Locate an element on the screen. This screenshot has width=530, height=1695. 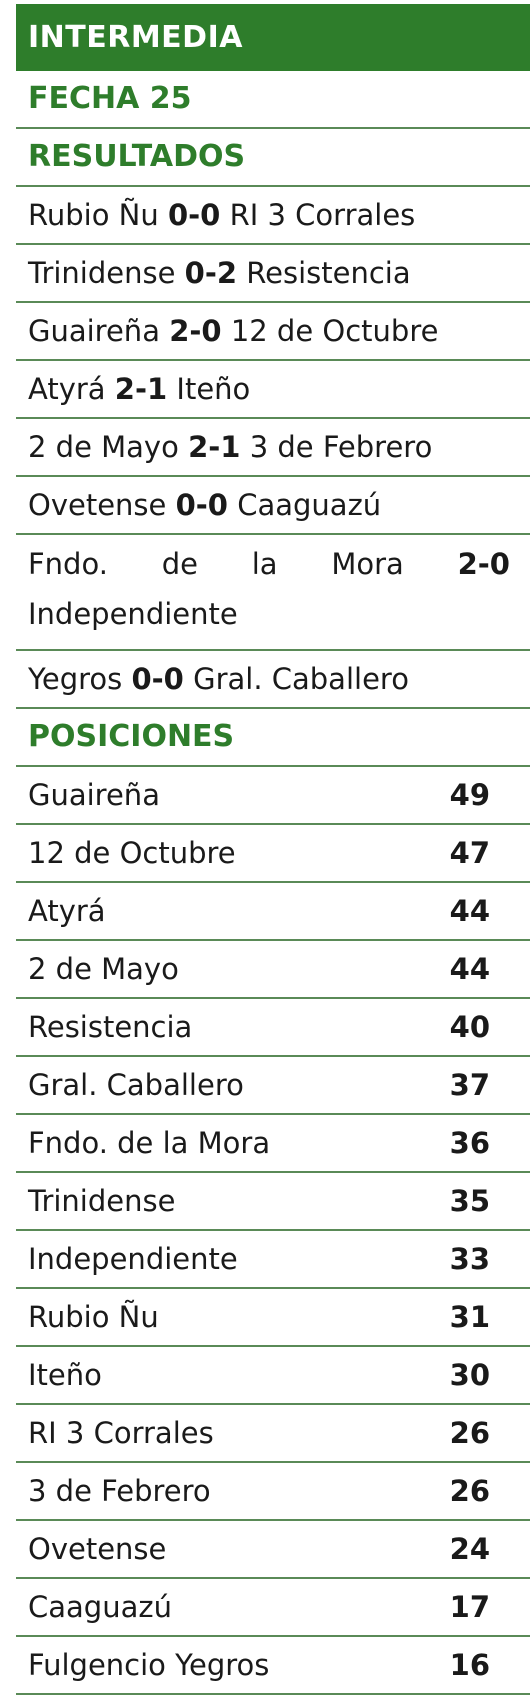
team-name: Fndo. de la Mora is located at coordinates (149, 1143).